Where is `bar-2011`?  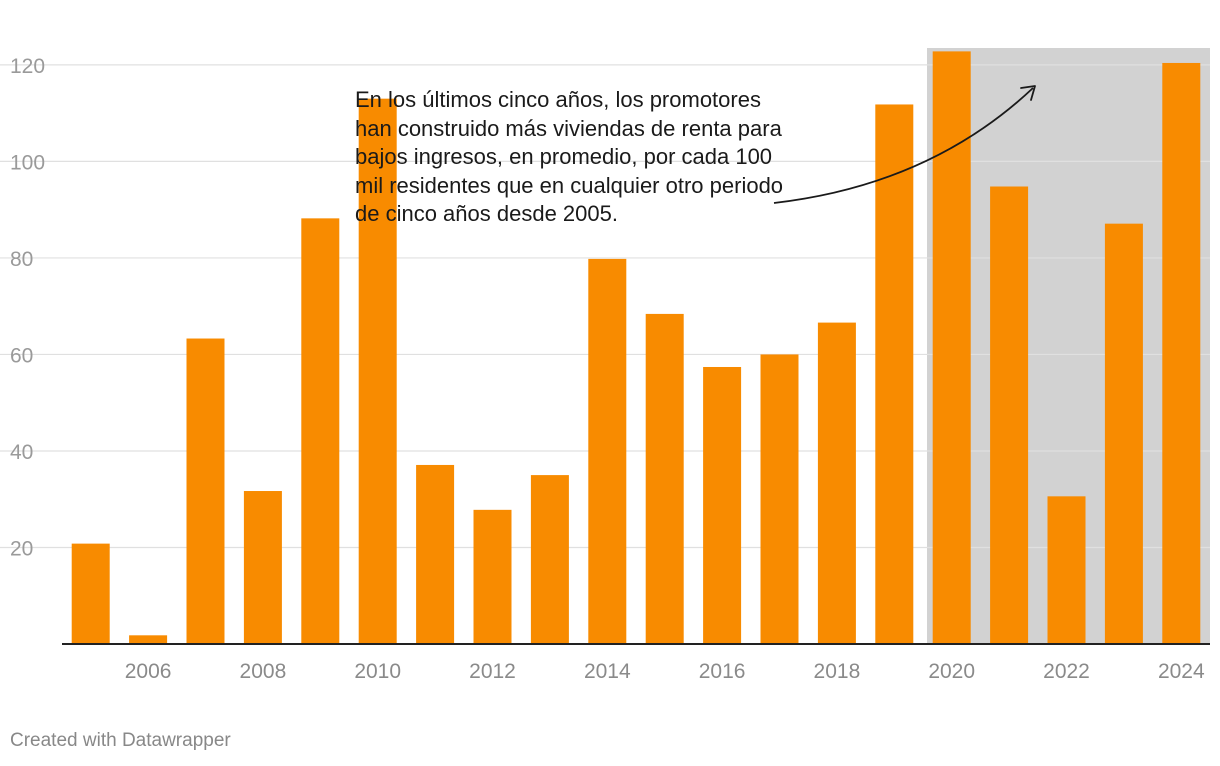
bar-2011 is located at coordinates (435, 554).